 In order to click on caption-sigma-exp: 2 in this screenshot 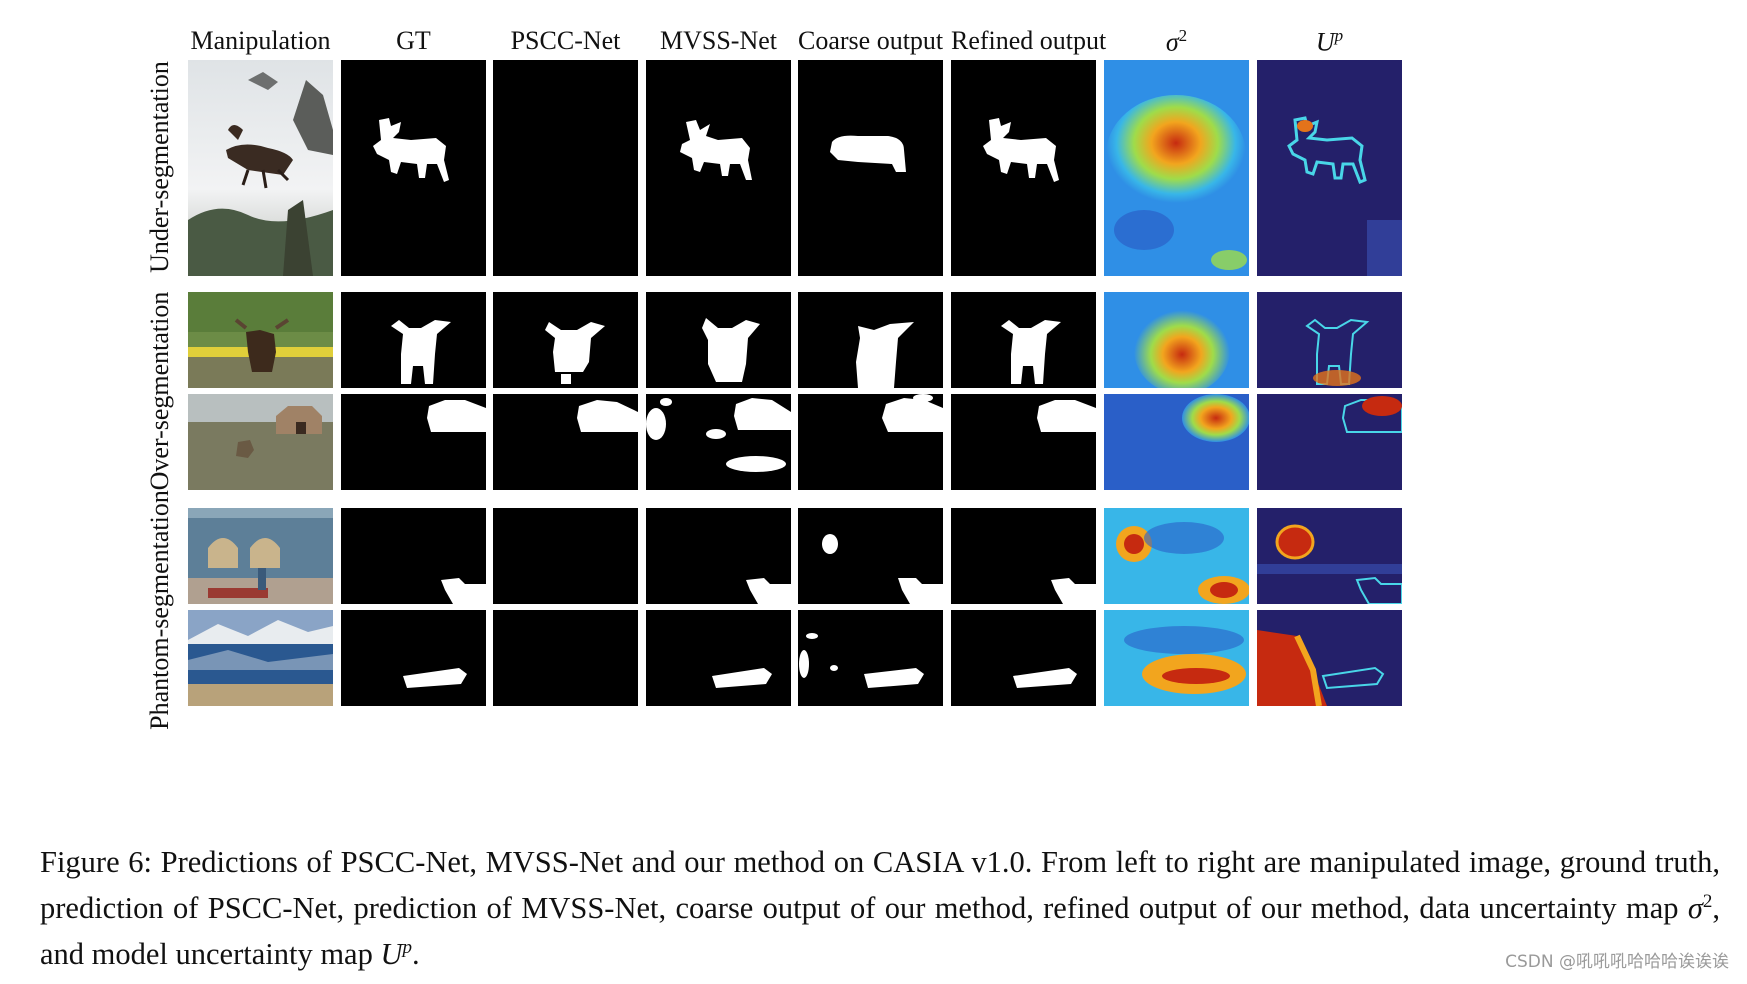, I will do `click(1707, 901)`.